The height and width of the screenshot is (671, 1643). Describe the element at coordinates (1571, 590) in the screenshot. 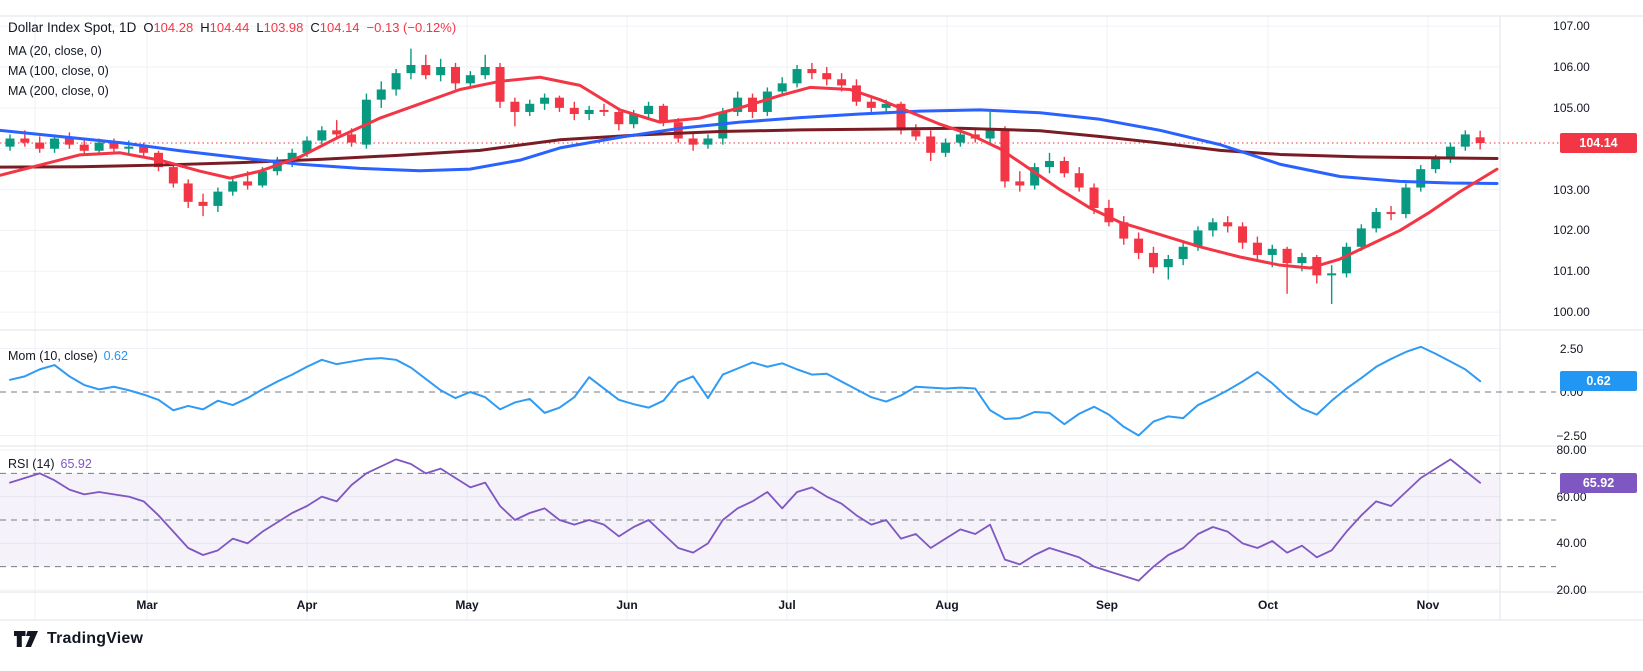

I see `rsi-tick-label: 20.00` at that location.